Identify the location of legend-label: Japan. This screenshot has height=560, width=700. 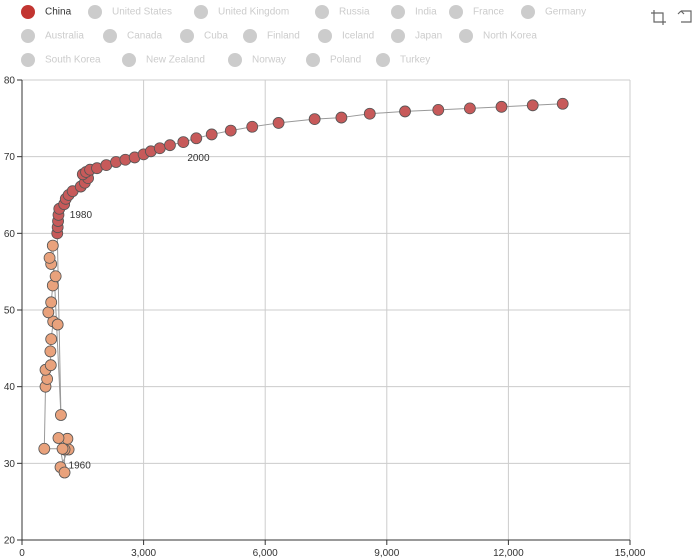
(428, 36).